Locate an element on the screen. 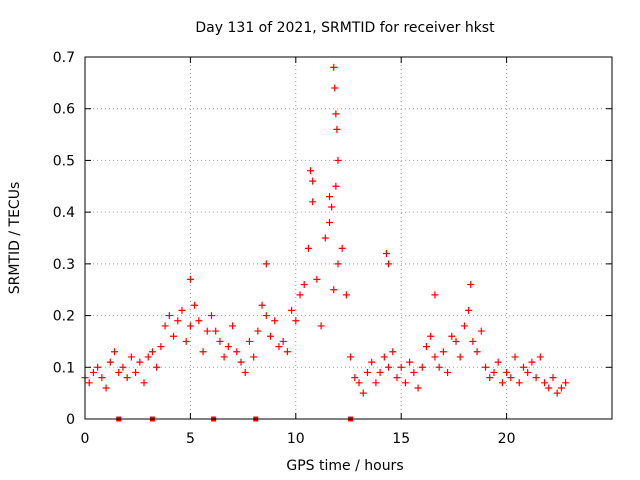 This screenshot has width=640, height=480. x-tick-label: 5 is located at coordinates (190, 439).